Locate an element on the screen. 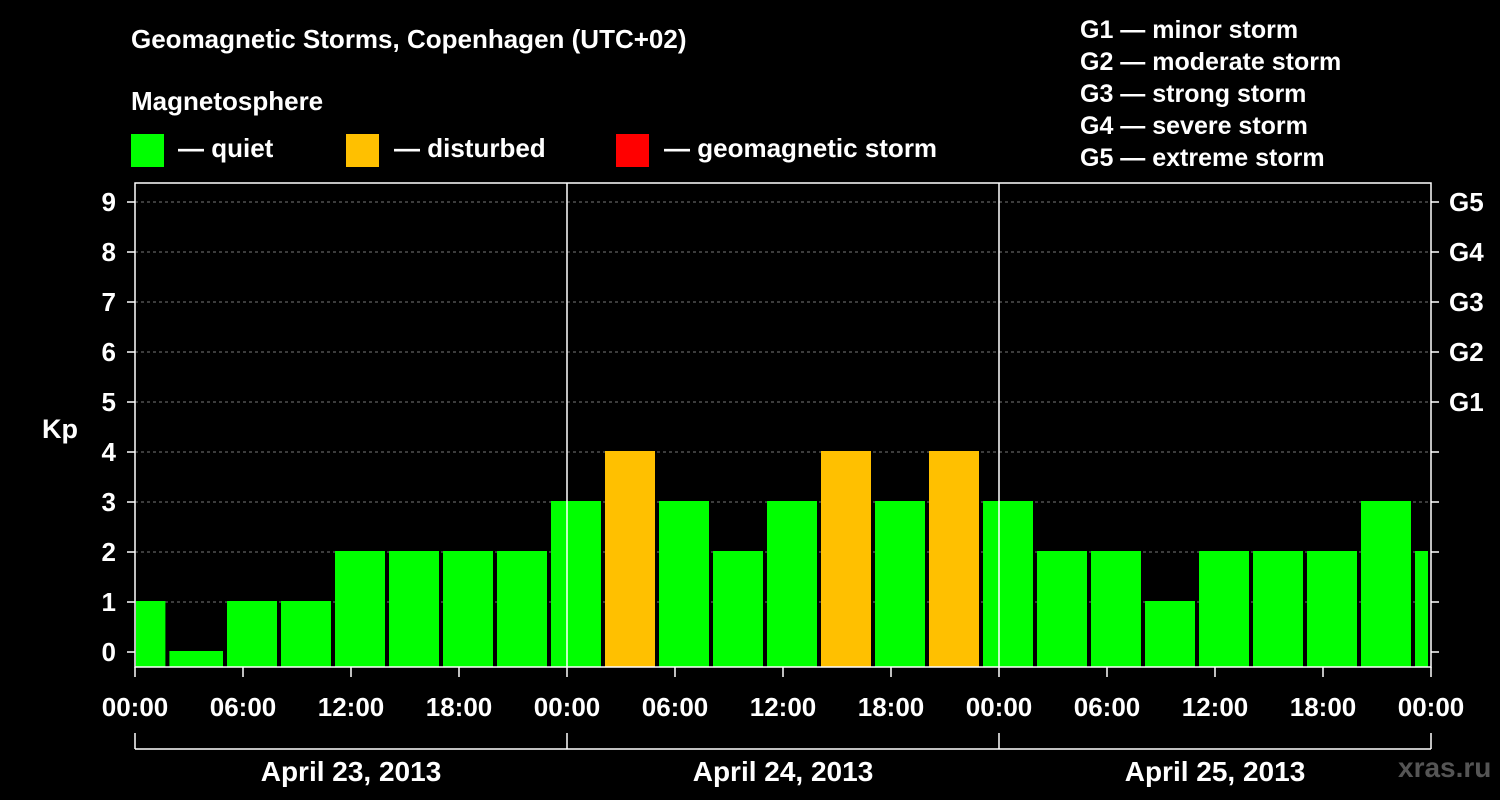 This screenshot has height=800, width=1500. legend-swatch-quiet is located at coordinates (147, 150).